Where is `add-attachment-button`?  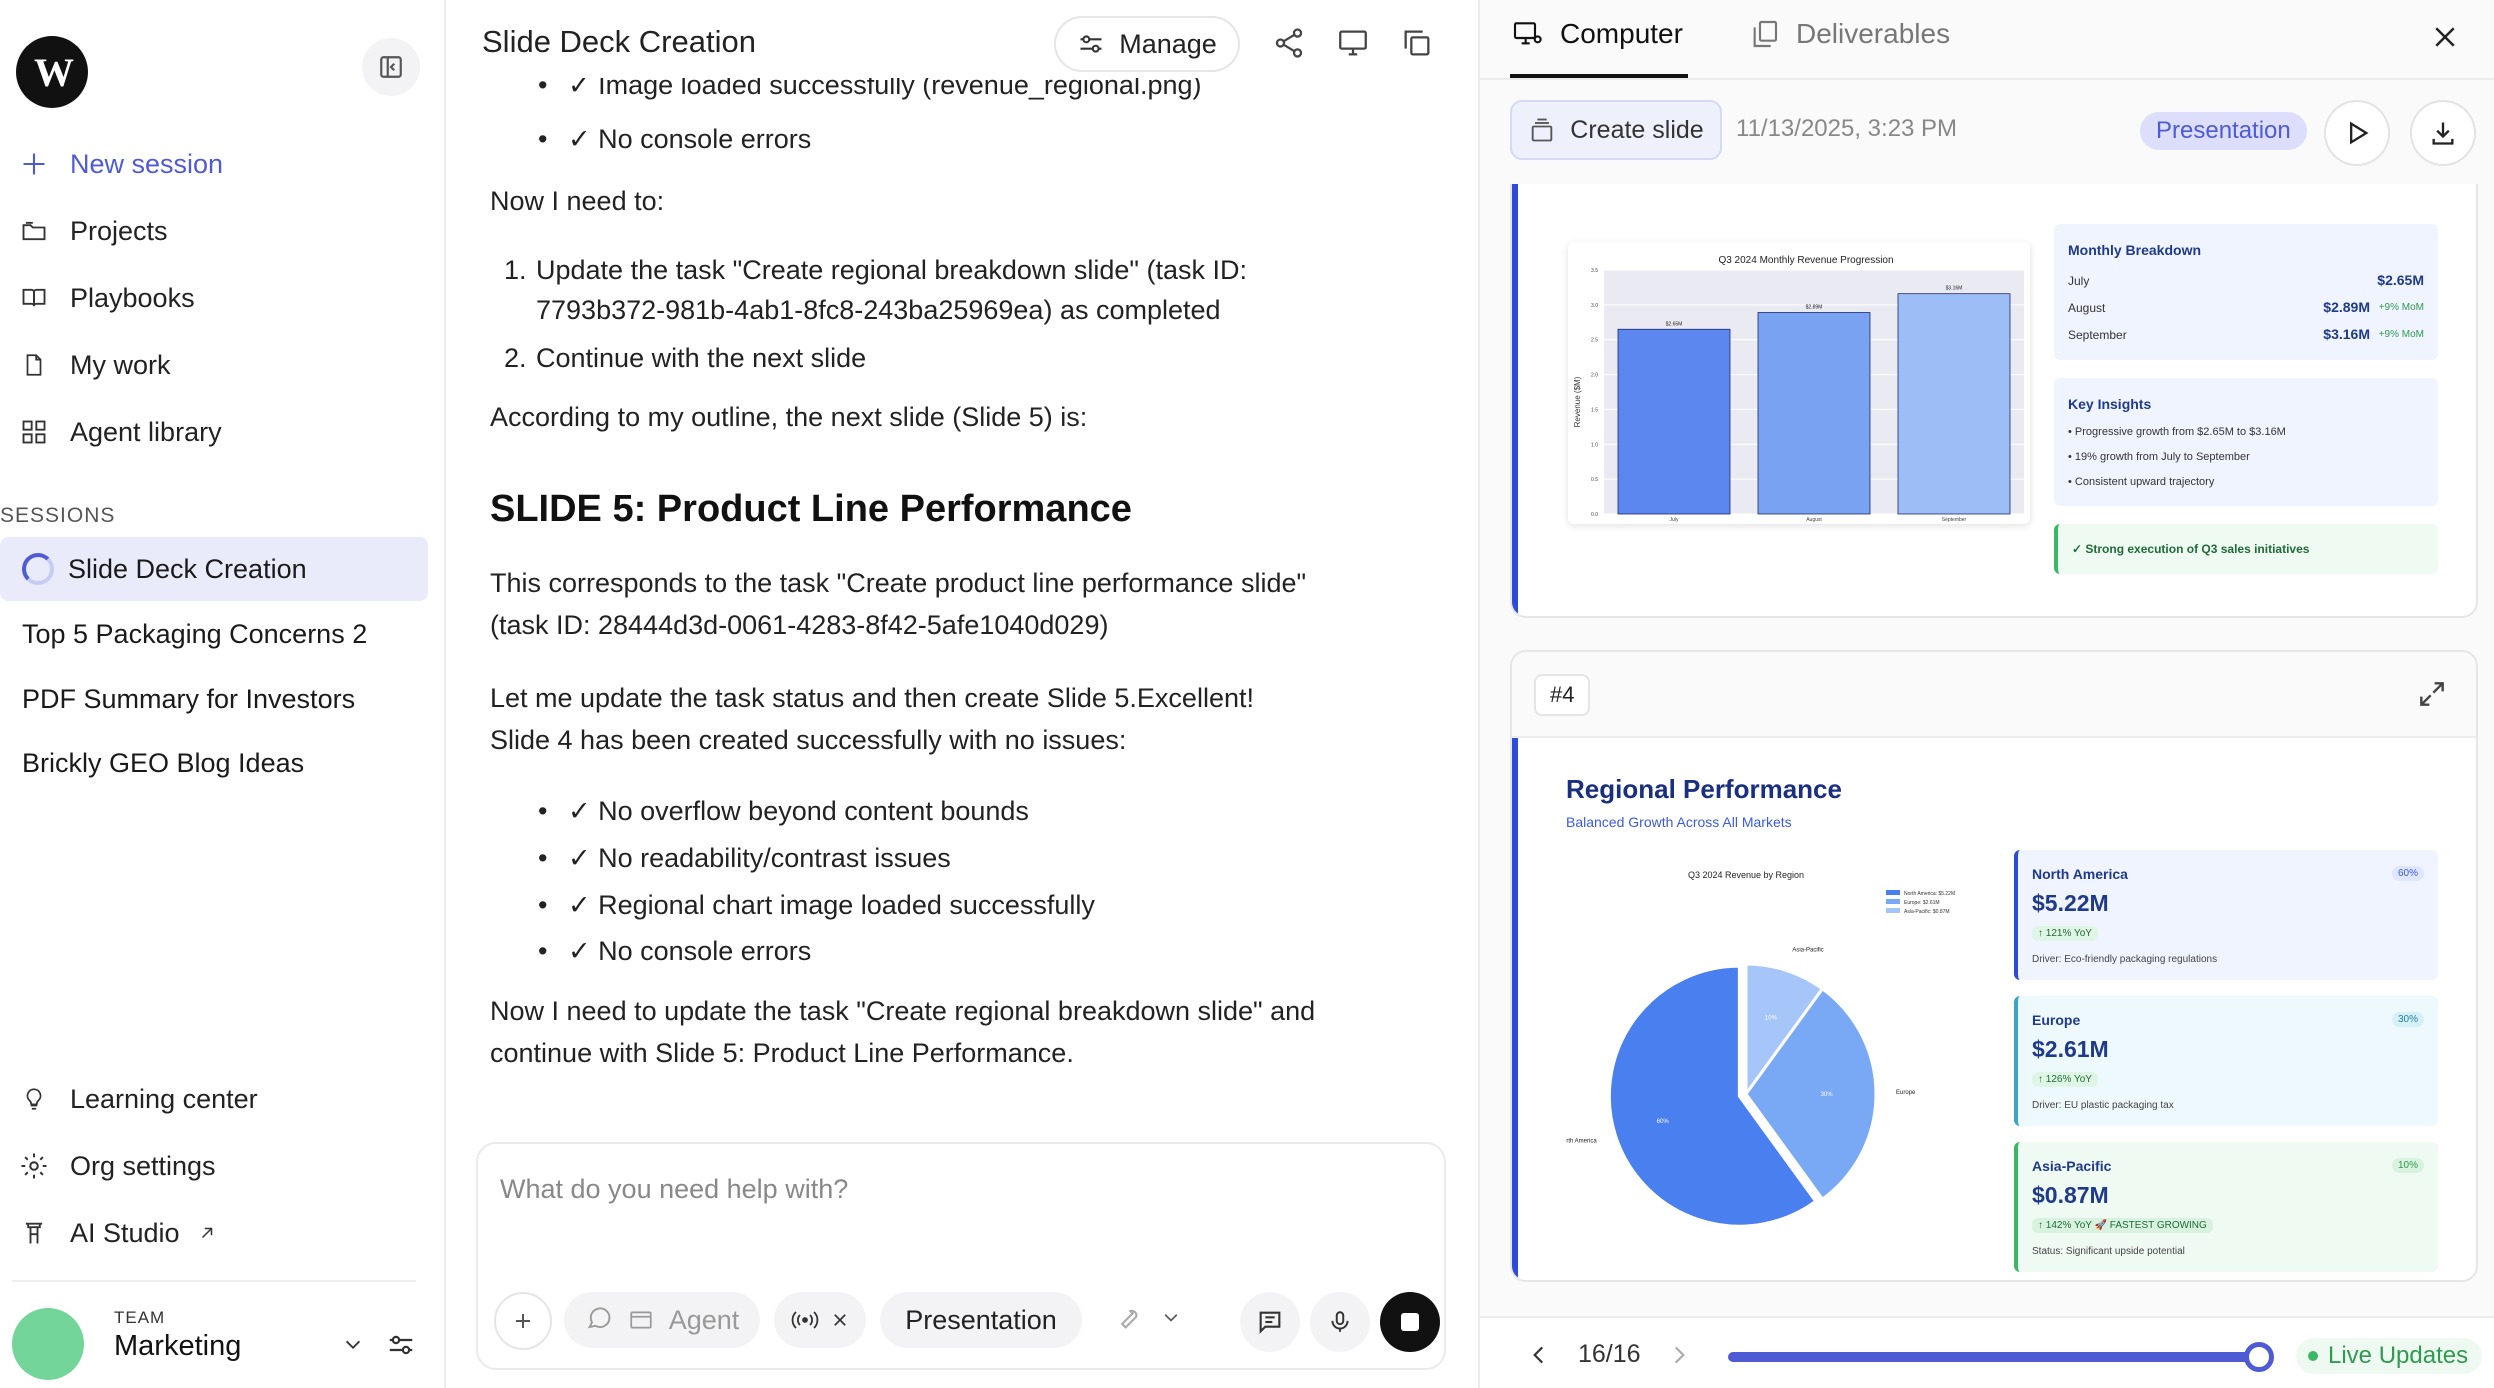
add-attachment-button is located at coordinates (523, 1321).